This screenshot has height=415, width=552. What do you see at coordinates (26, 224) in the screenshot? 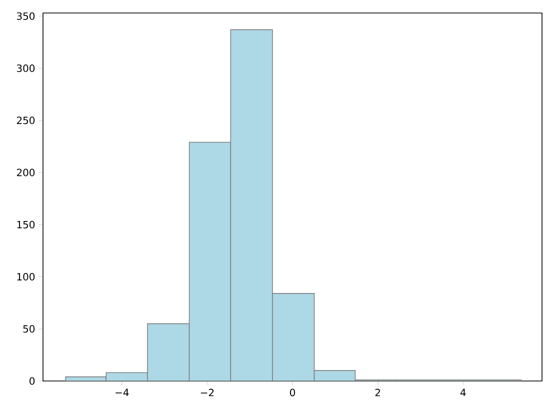
I see `y-tick-label: 150` at bounding box center [26, 224].